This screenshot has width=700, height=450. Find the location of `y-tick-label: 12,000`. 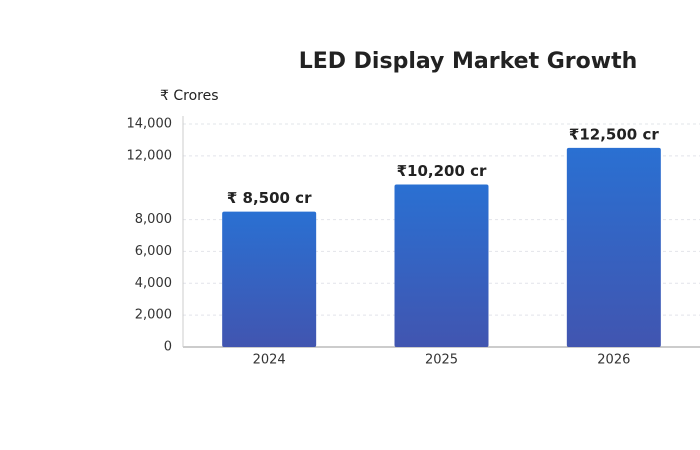

y-tick-label: 12,000 is located at coordinates (150, 155).